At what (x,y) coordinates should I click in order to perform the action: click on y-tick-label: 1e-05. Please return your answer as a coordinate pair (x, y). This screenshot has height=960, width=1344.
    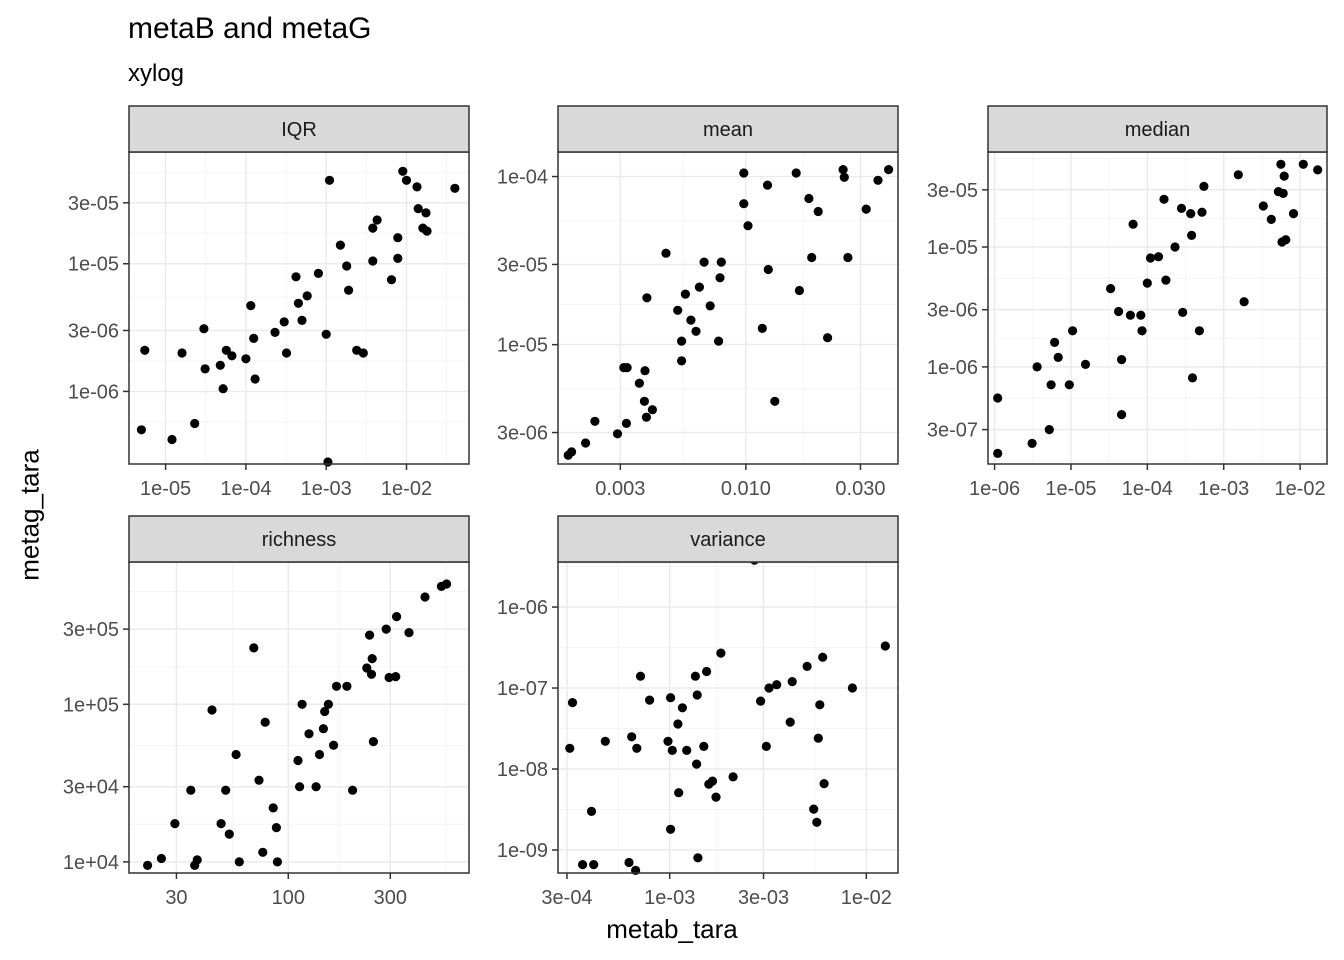
    Looking at the image, I should click on (952, 248).